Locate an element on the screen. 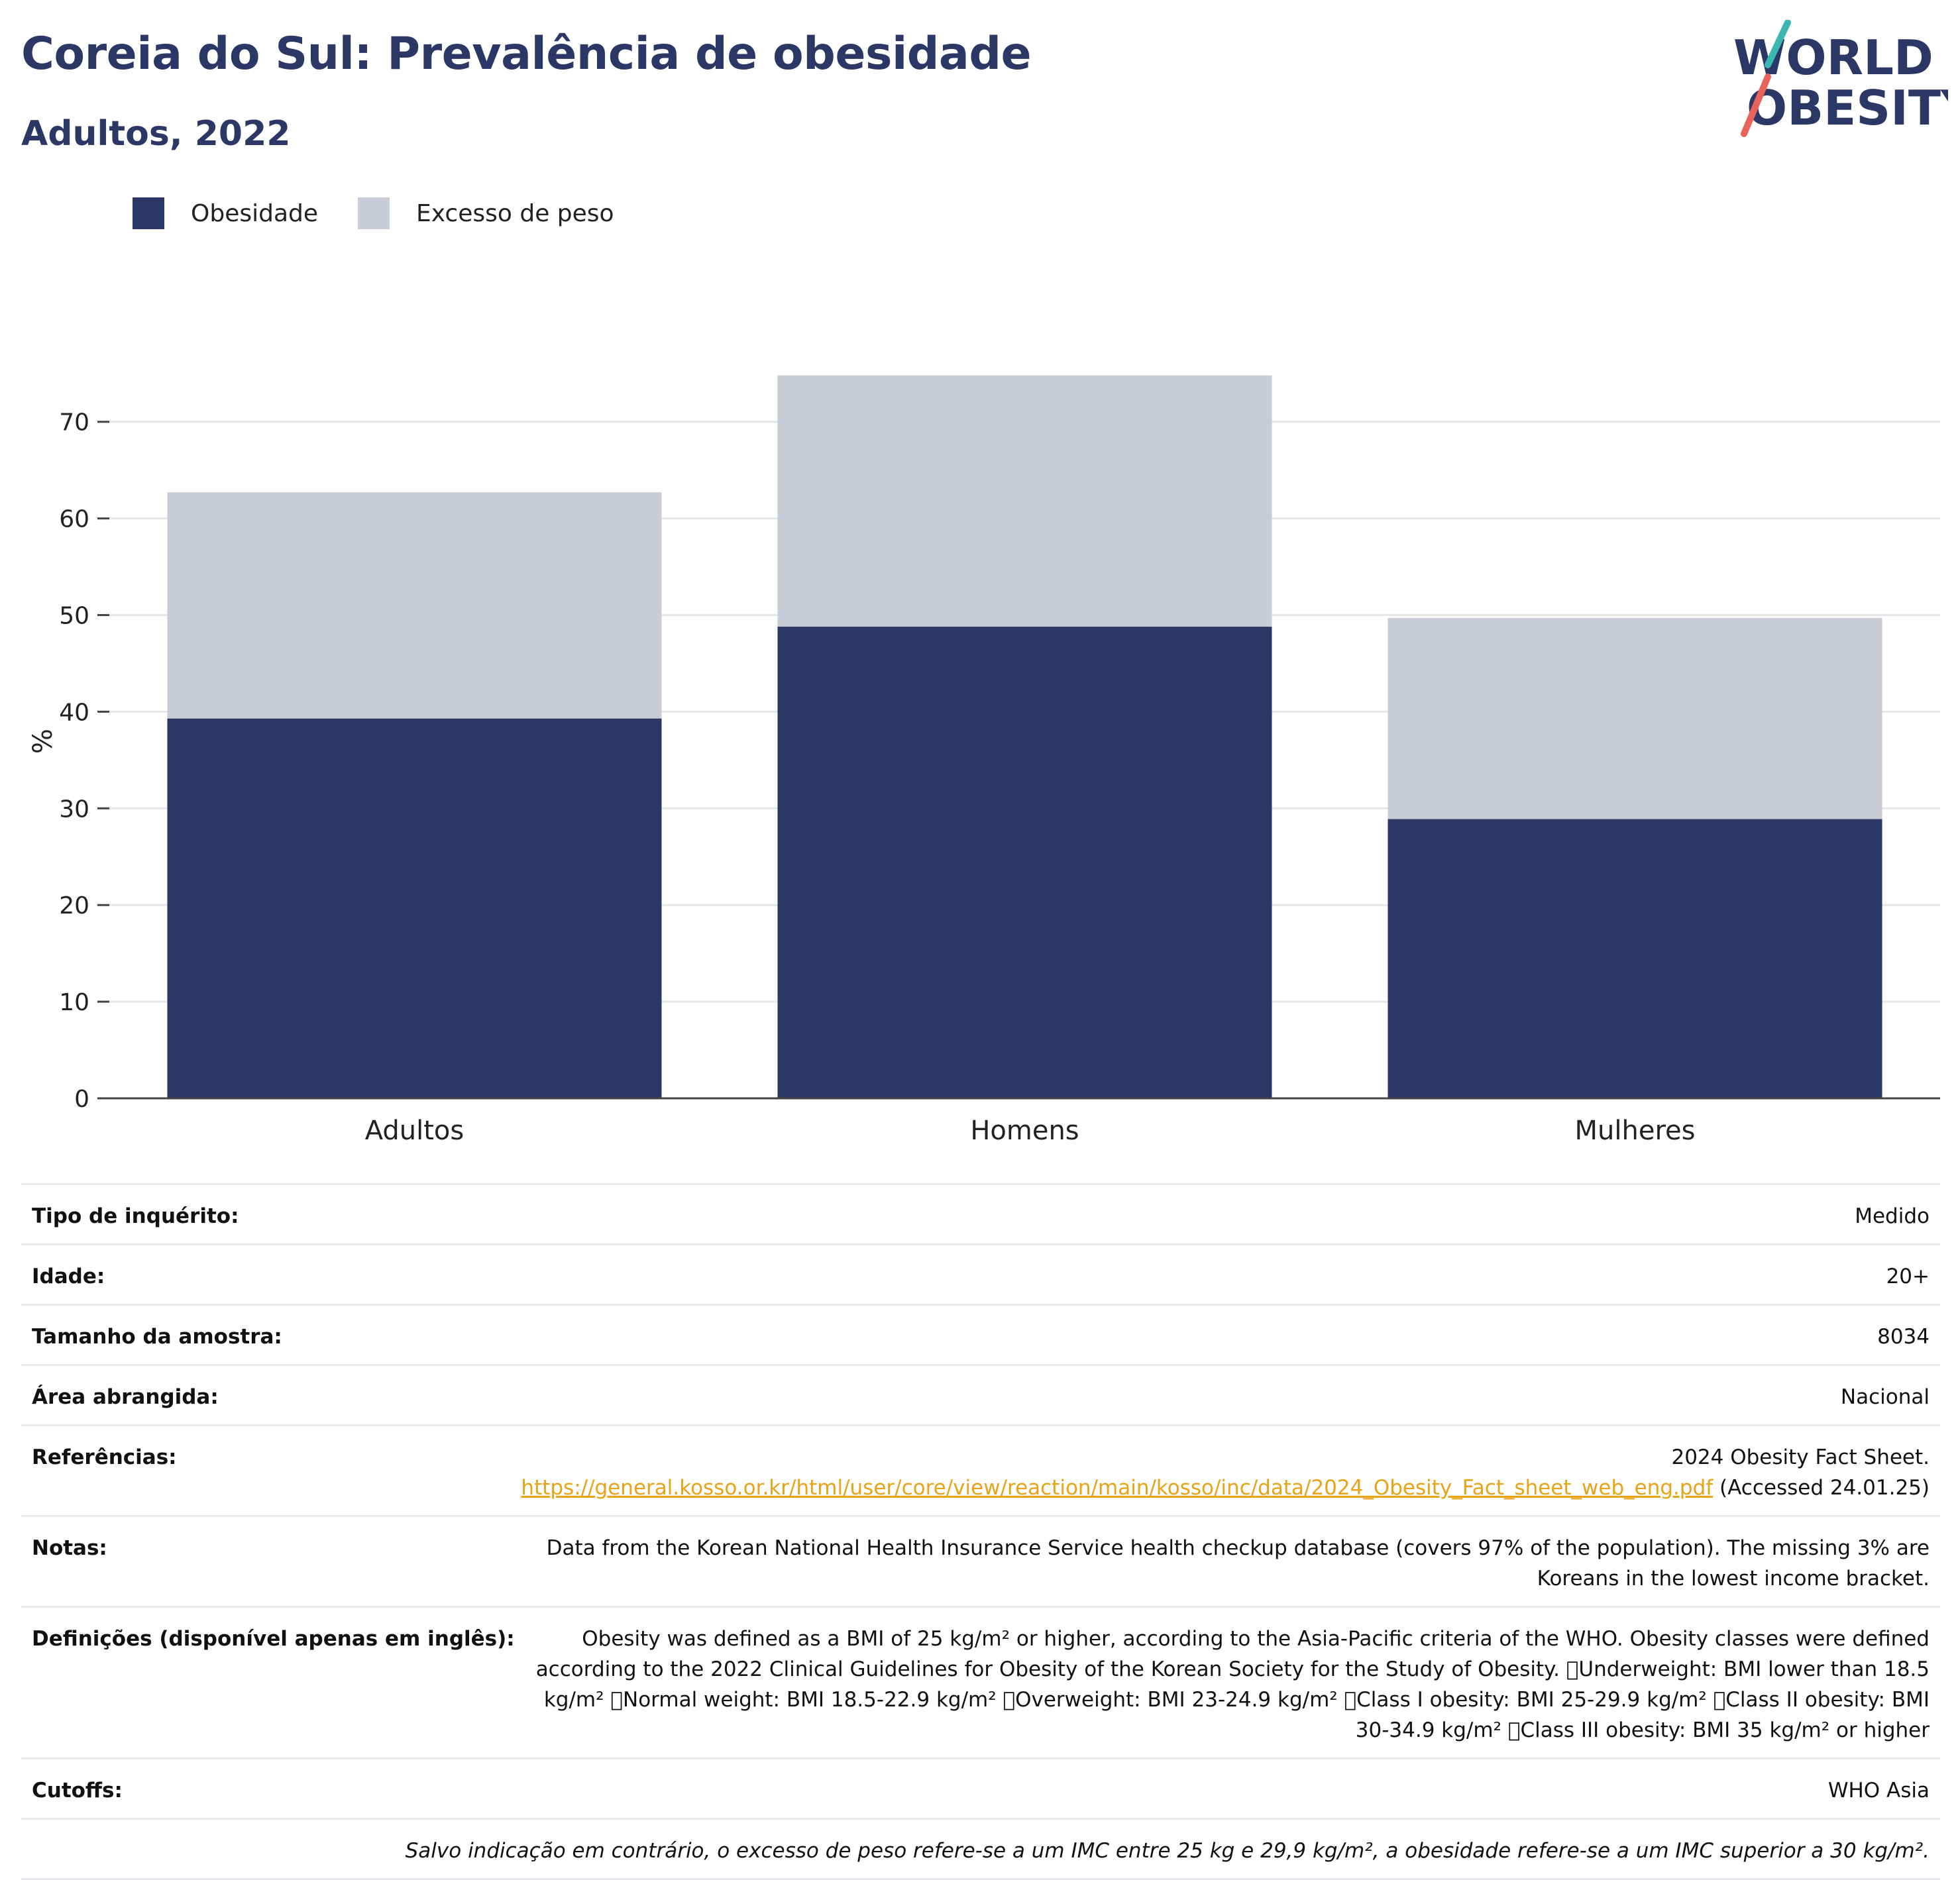 This screenshot has width=1960, height=1880. legend-item-obesity: Obesidade is located at coordinates (226, 213).